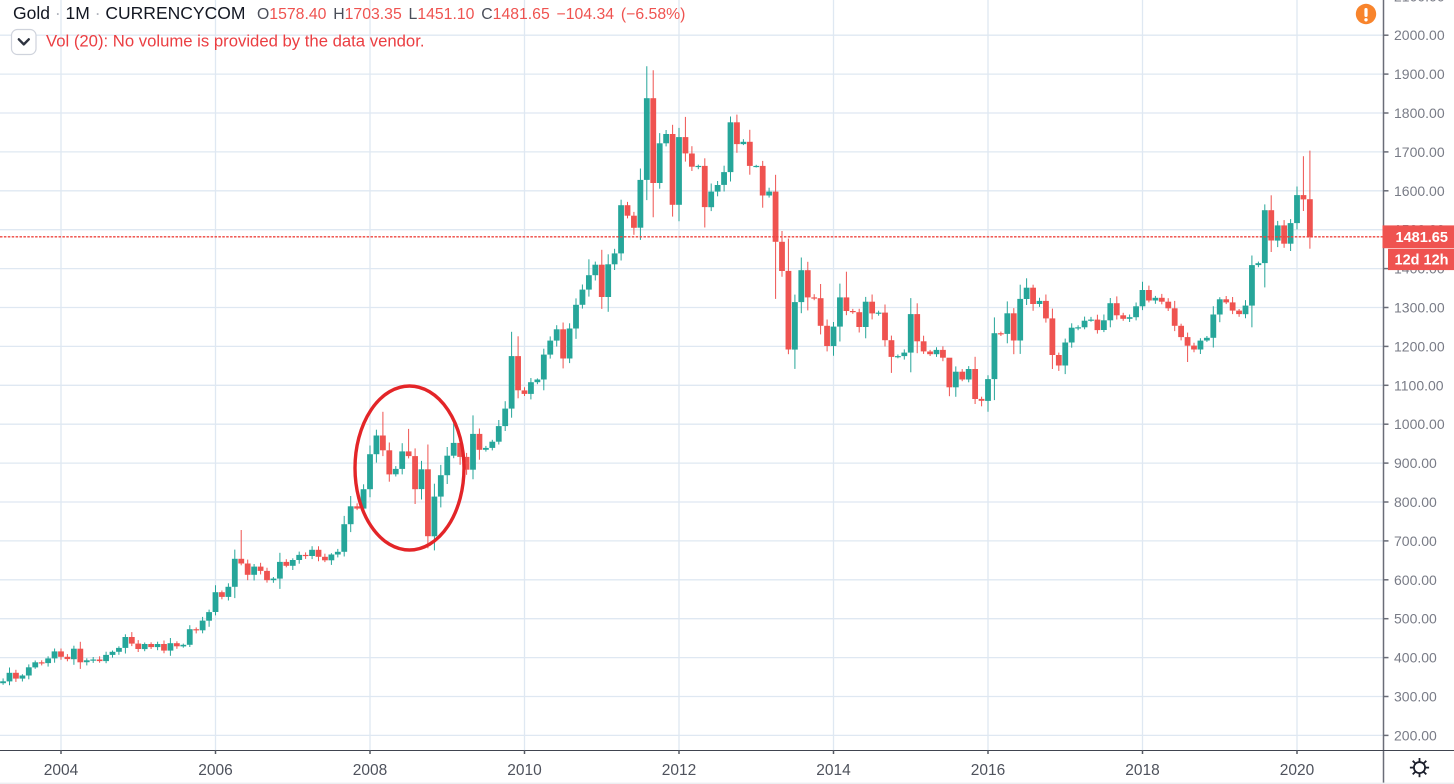 This screenshot has height=784, width=1454. I want to click on svg-text: 700.00, so click(1415, 541).